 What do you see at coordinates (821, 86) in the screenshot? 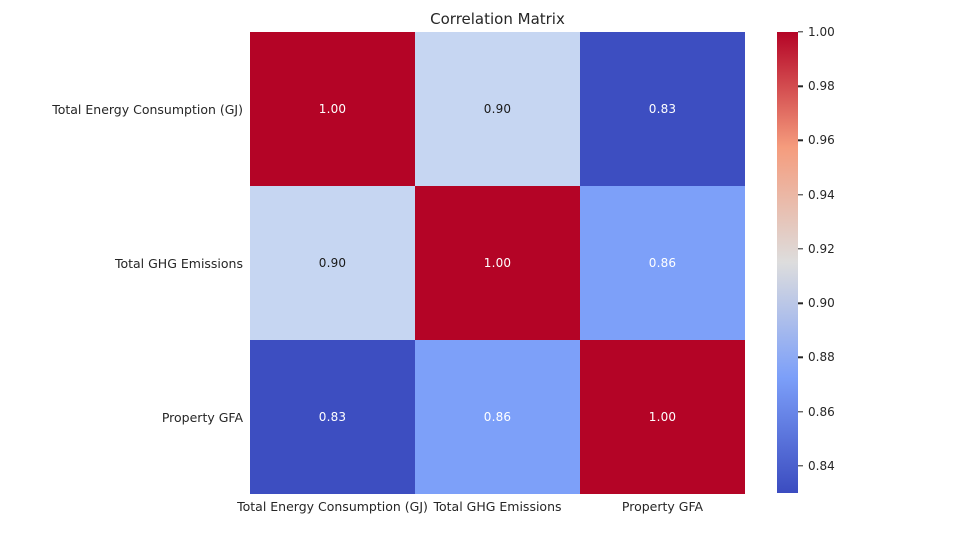
I see `colorbar-tick-label: 0.98` at bounding box center [821, 86].